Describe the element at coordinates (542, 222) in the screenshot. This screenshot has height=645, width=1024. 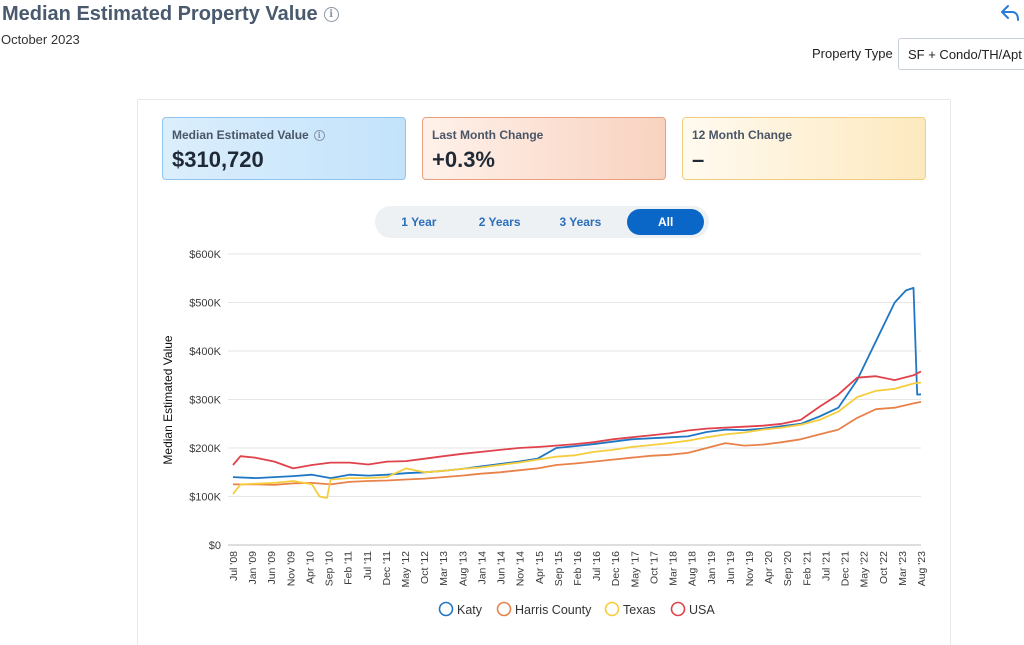
I see `time-range-toggle: 1 Year 2 Years 3 Years All` at that location.